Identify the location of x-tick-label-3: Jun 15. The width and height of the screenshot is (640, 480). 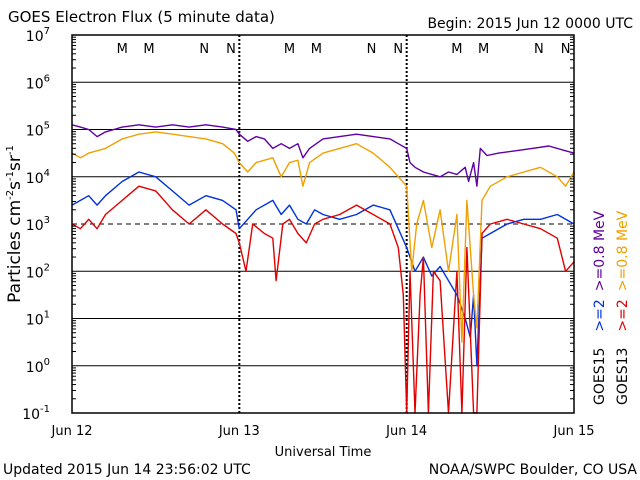
(574, 431).